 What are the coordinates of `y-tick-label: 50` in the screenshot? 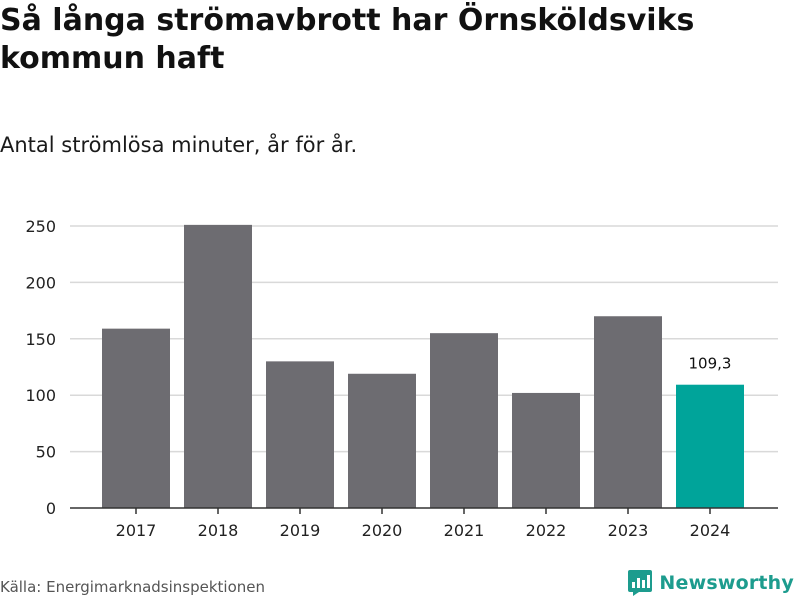 It's located at (46, 452).